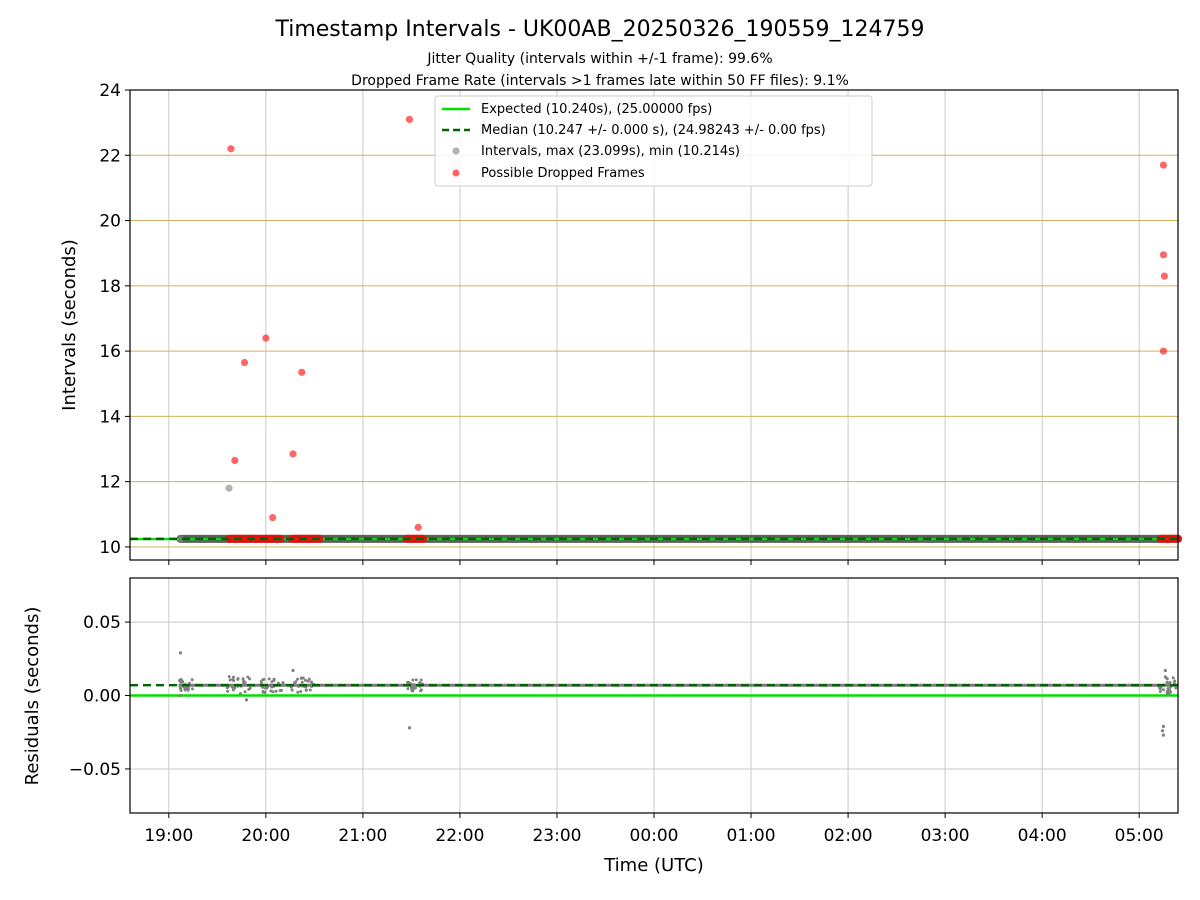  Describe the element at coordinates (95, 770) in the screenshot. I see `bottom-y-tick-label: −0.05` at that location.